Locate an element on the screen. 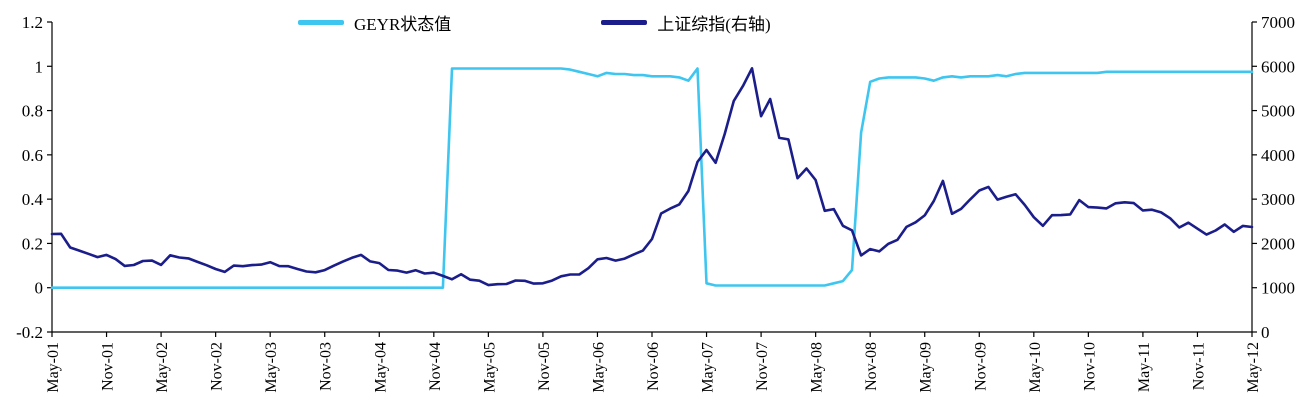  left-axis-tick-label: 0.2 is located at coordinates (32, 243).